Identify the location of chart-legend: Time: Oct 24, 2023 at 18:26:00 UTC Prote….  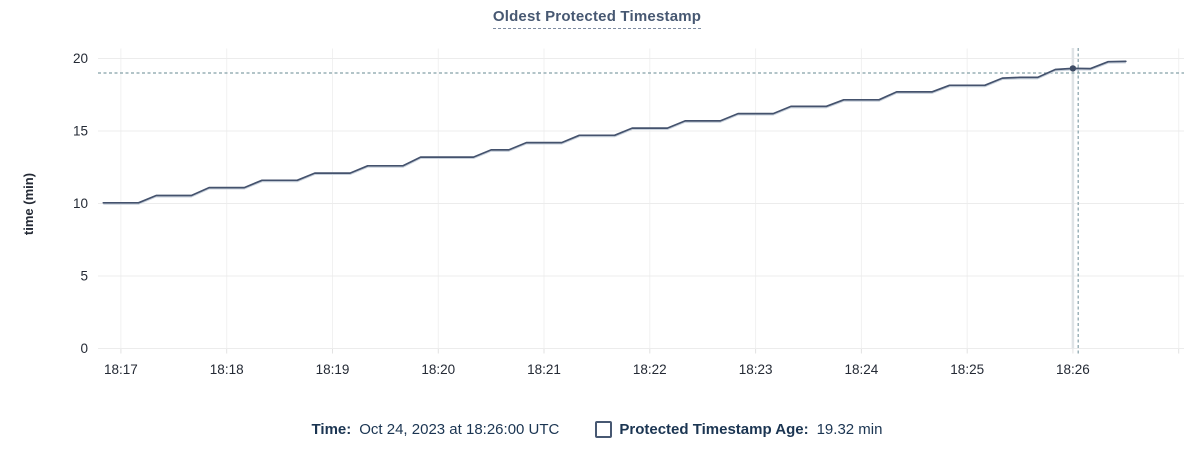
(597, 429).